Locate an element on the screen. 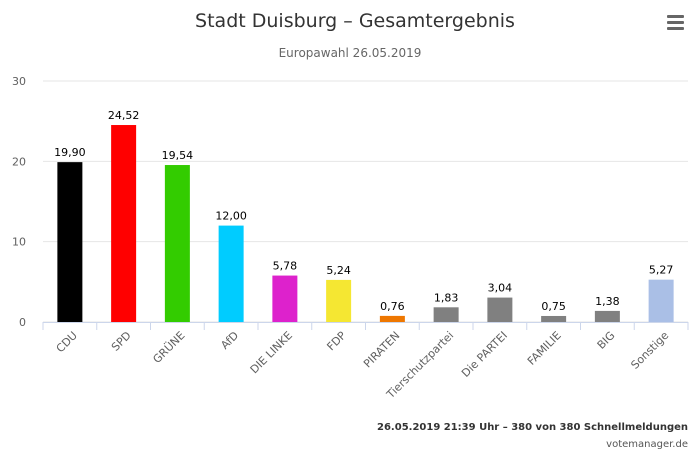 This screenshot has height=451, width=700. data-label: 24,52 is located at coordinates (124, 115).